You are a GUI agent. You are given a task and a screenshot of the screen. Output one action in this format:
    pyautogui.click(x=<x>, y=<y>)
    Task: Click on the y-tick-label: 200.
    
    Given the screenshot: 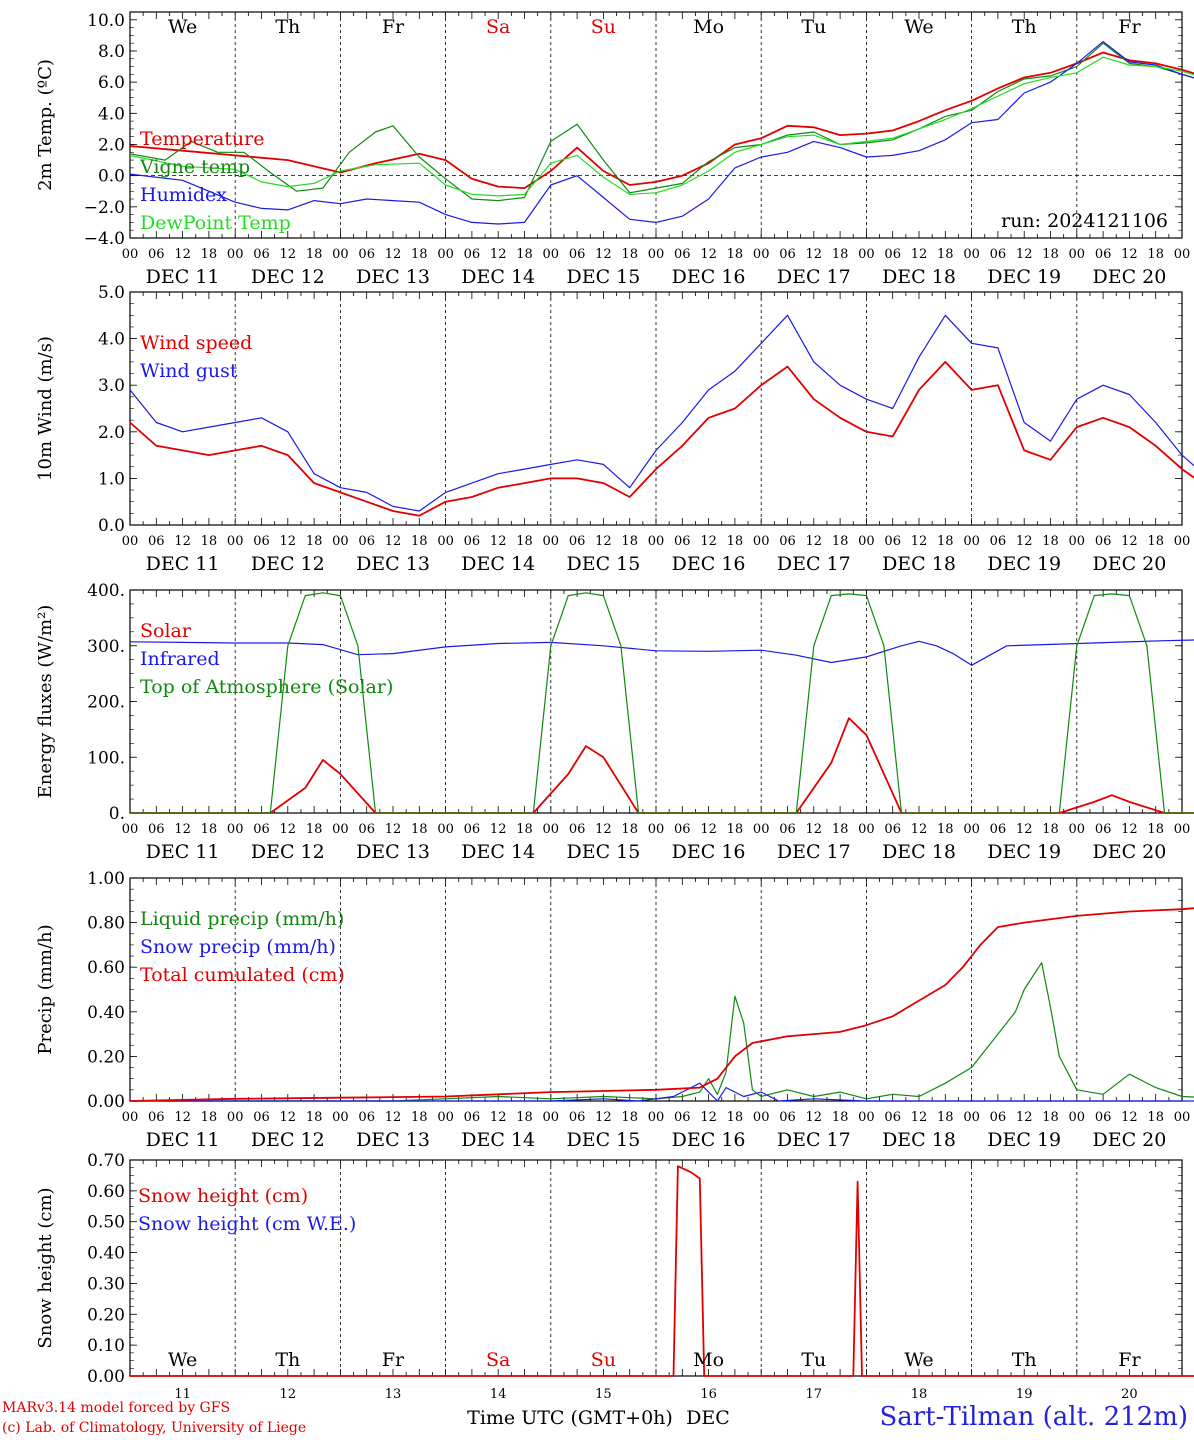 What is the action you would take?
    pyautogui.click(x=106, y=703)
    